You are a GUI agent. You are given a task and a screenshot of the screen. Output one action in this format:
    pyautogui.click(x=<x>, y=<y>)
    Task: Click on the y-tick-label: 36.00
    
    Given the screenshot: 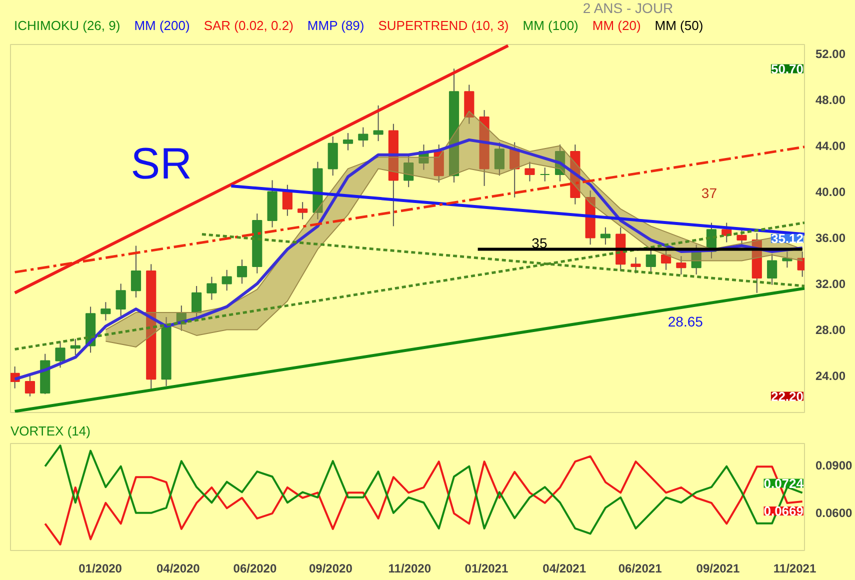 What is the action you would take?
    pyautogui.click(x=831, y=238)
    